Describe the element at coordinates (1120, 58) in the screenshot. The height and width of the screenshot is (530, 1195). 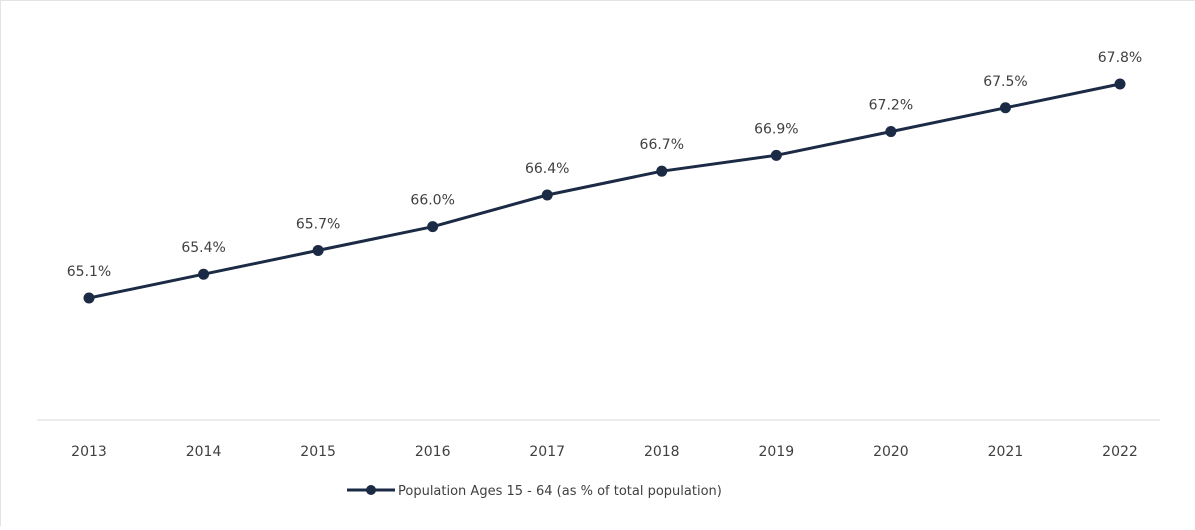
I see `data-label-2022: 67.8%` at that location.